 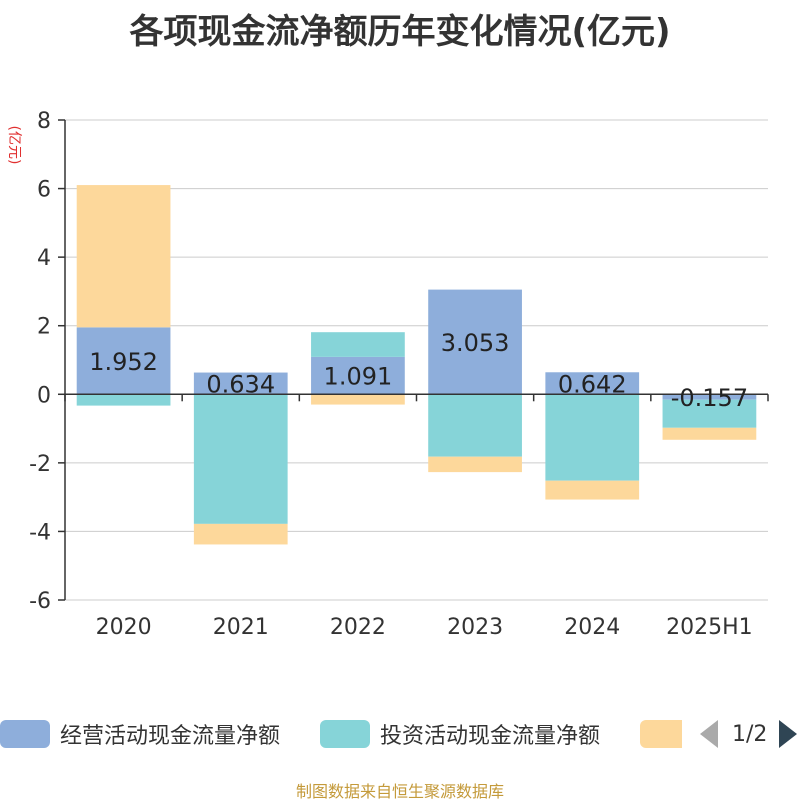 What do you see at coordinates (475, 425) in the screenshot?
I see `bar-1-2023` at bounding box center [475, 425].